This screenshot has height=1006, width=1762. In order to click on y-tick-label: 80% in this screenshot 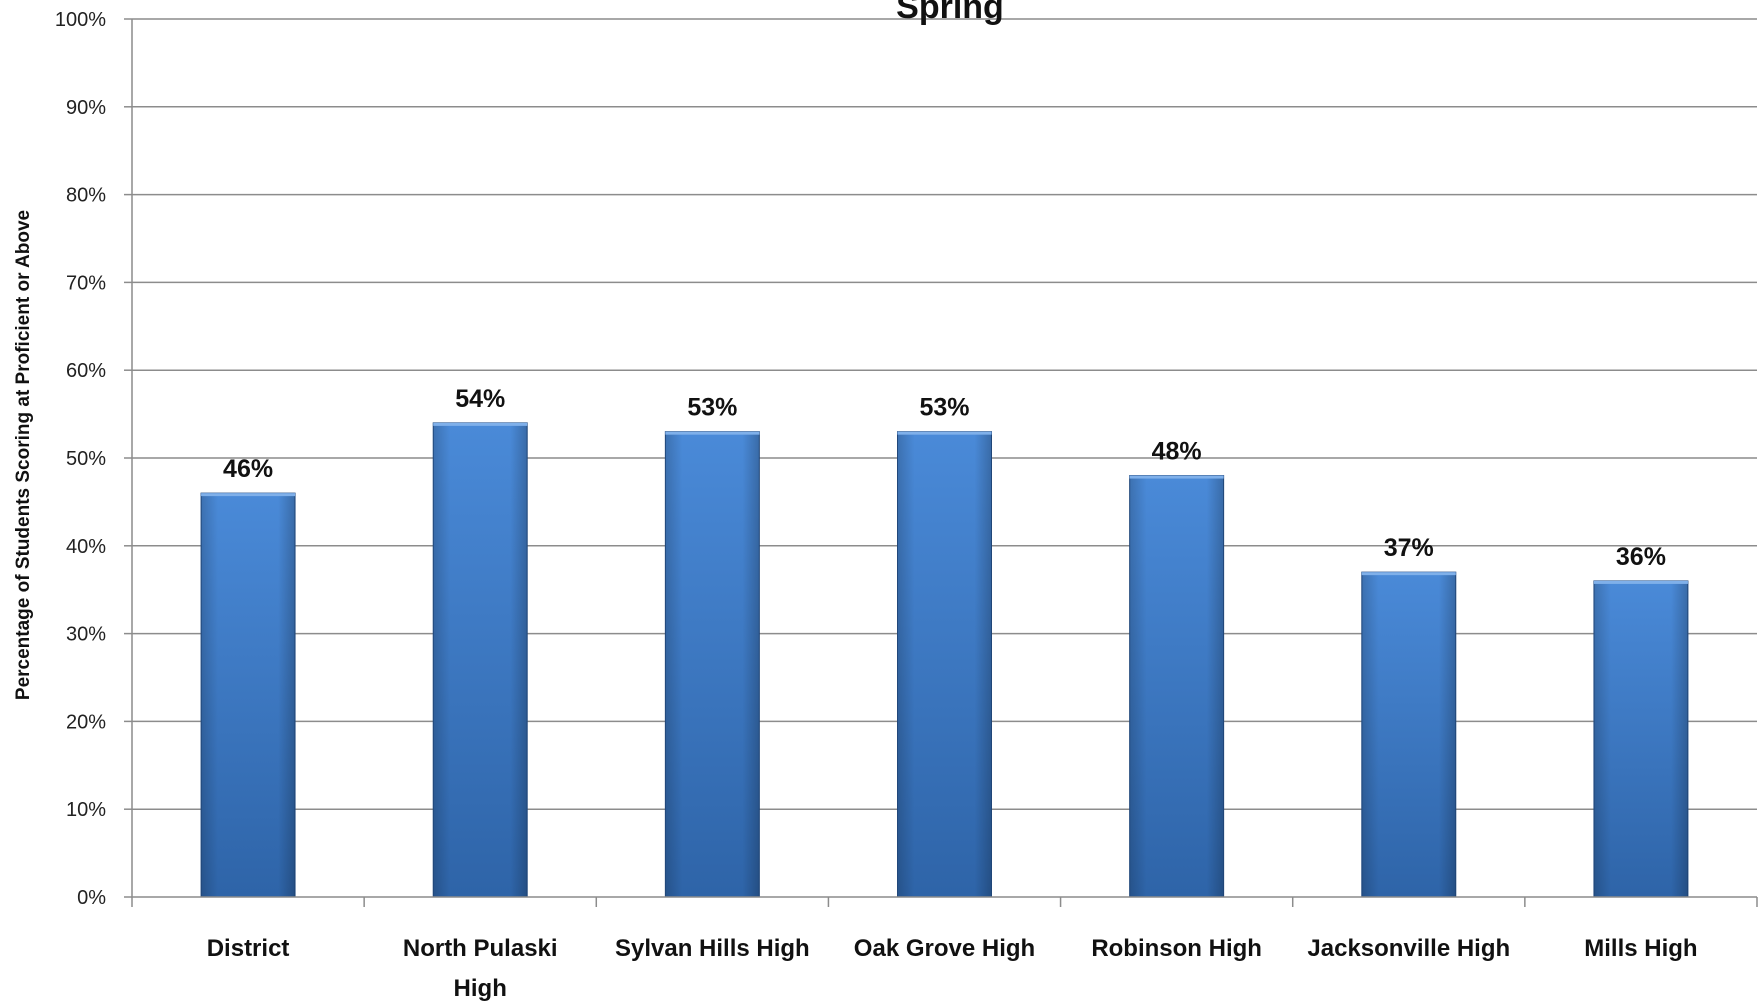, I will do `click(86, 196)`.